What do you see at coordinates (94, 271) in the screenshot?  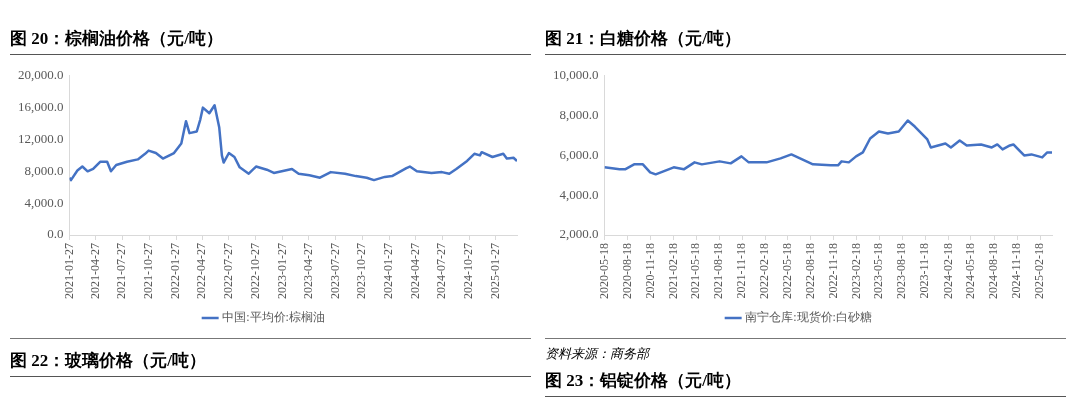 I see `x-tick-label: 2021-04-27` at bounding box center [94, 271].